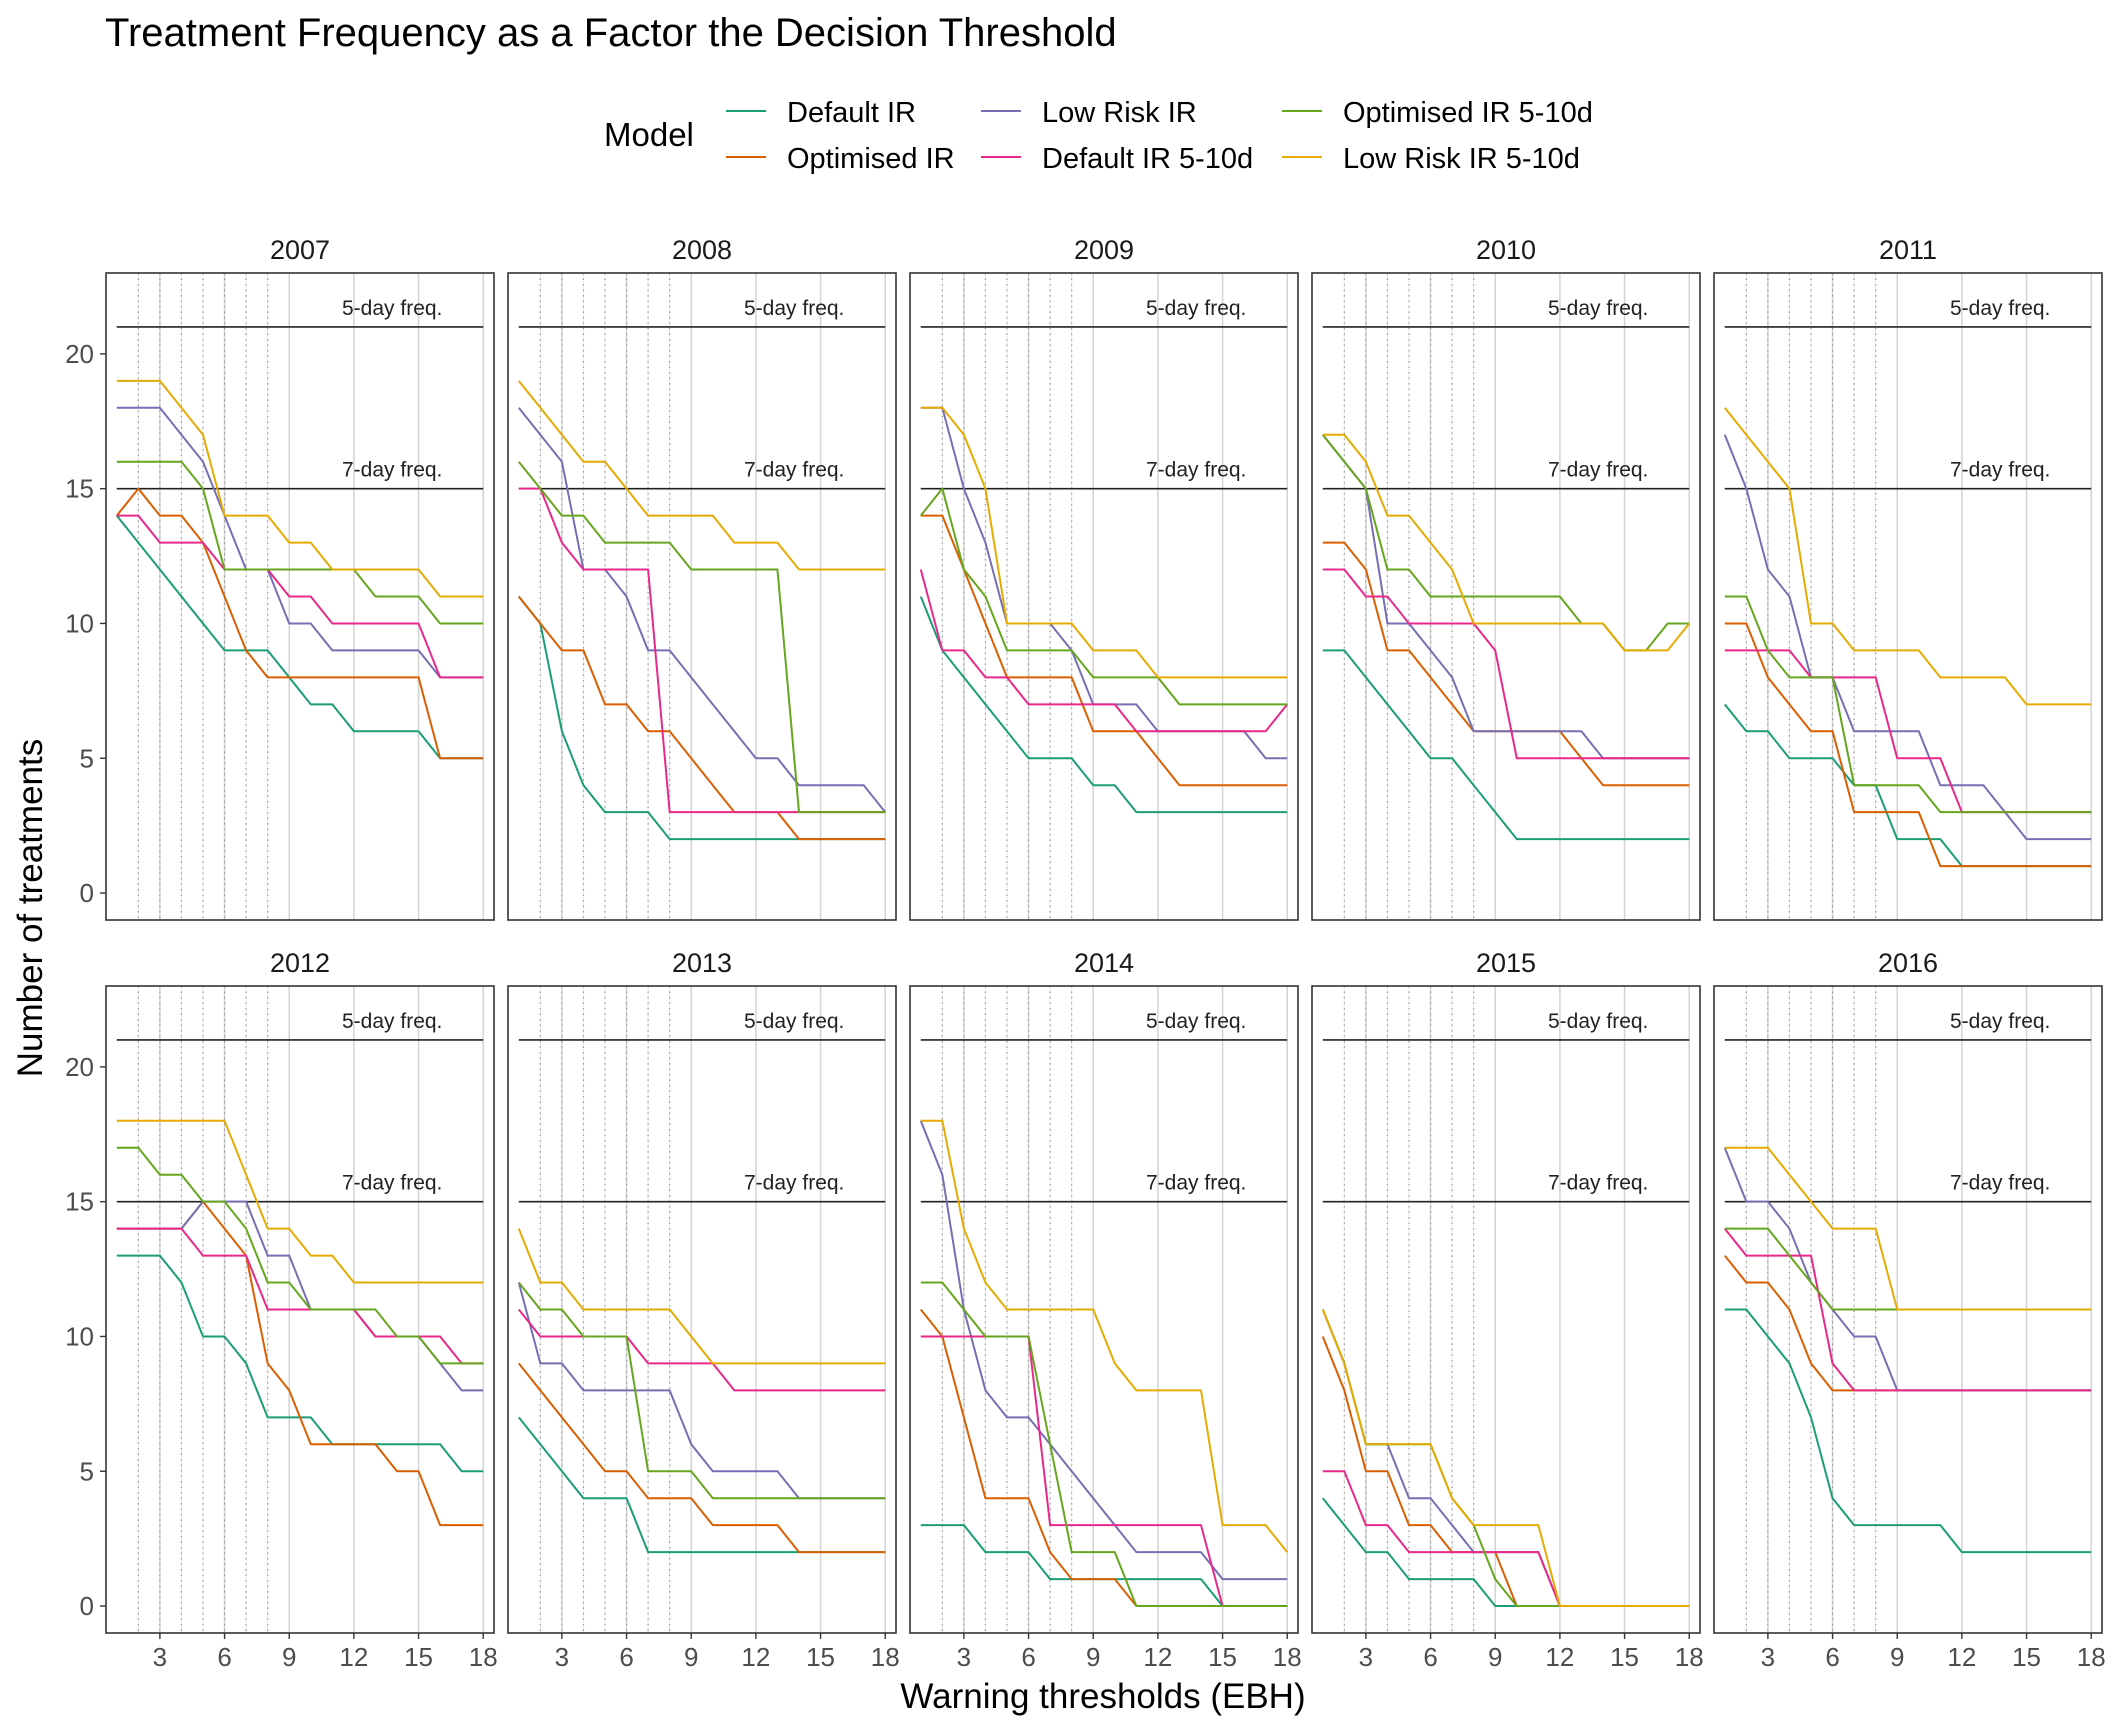 The image size is (2112, 1728). Describe the element at coordinates (1104, 963) in the screenshot. I see `facet-title: 2014` at that location.